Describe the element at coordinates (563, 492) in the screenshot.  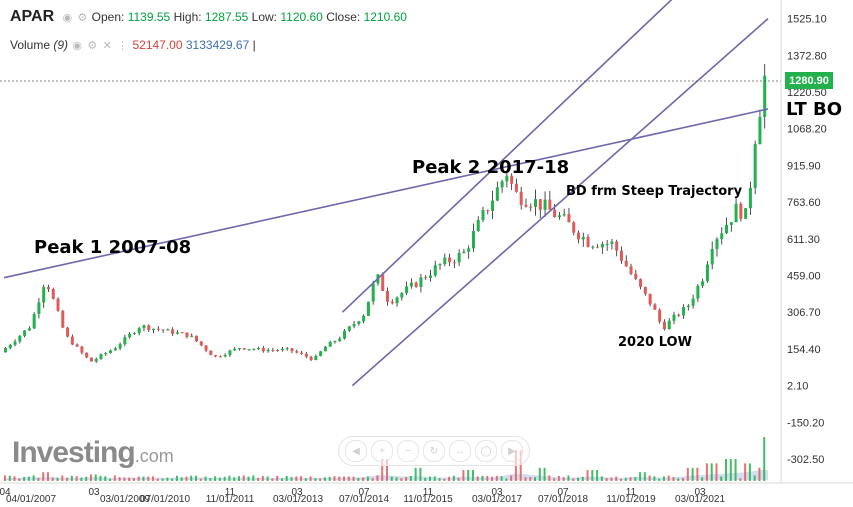
I see `x-tick-label: 07` at that location.